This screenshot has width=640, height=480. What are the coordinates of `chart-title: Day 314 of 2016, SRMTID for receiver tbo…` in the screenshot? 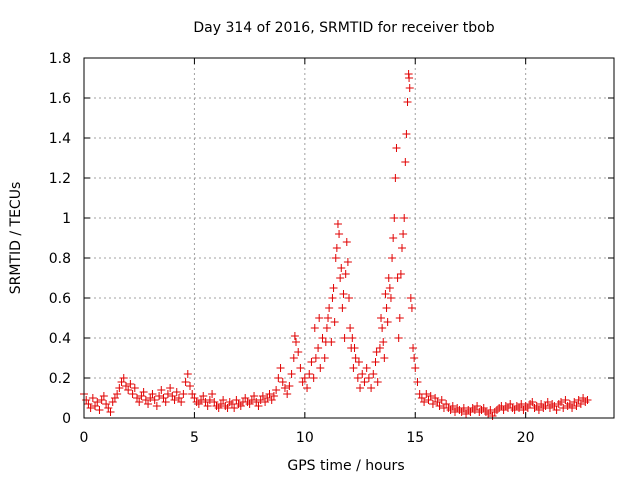 It's located at (343, 28).